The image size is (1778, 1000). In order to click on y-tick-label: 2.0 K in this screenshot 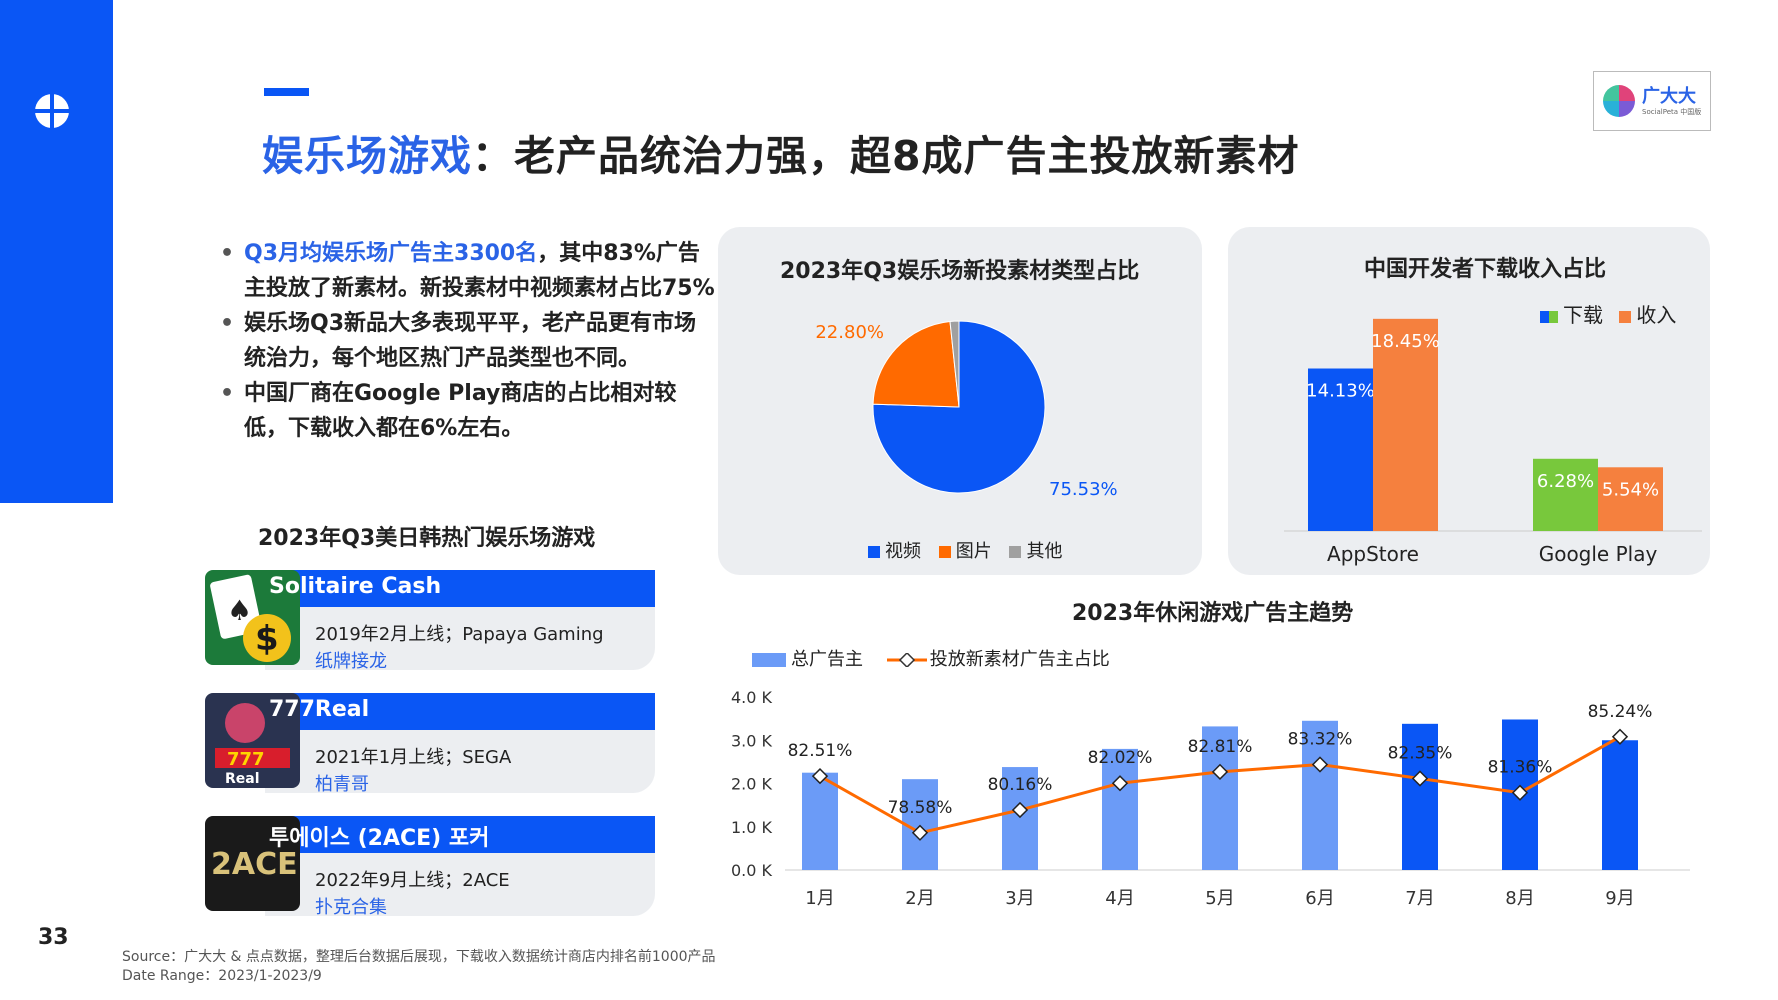, I will do `click(752, 784)`.